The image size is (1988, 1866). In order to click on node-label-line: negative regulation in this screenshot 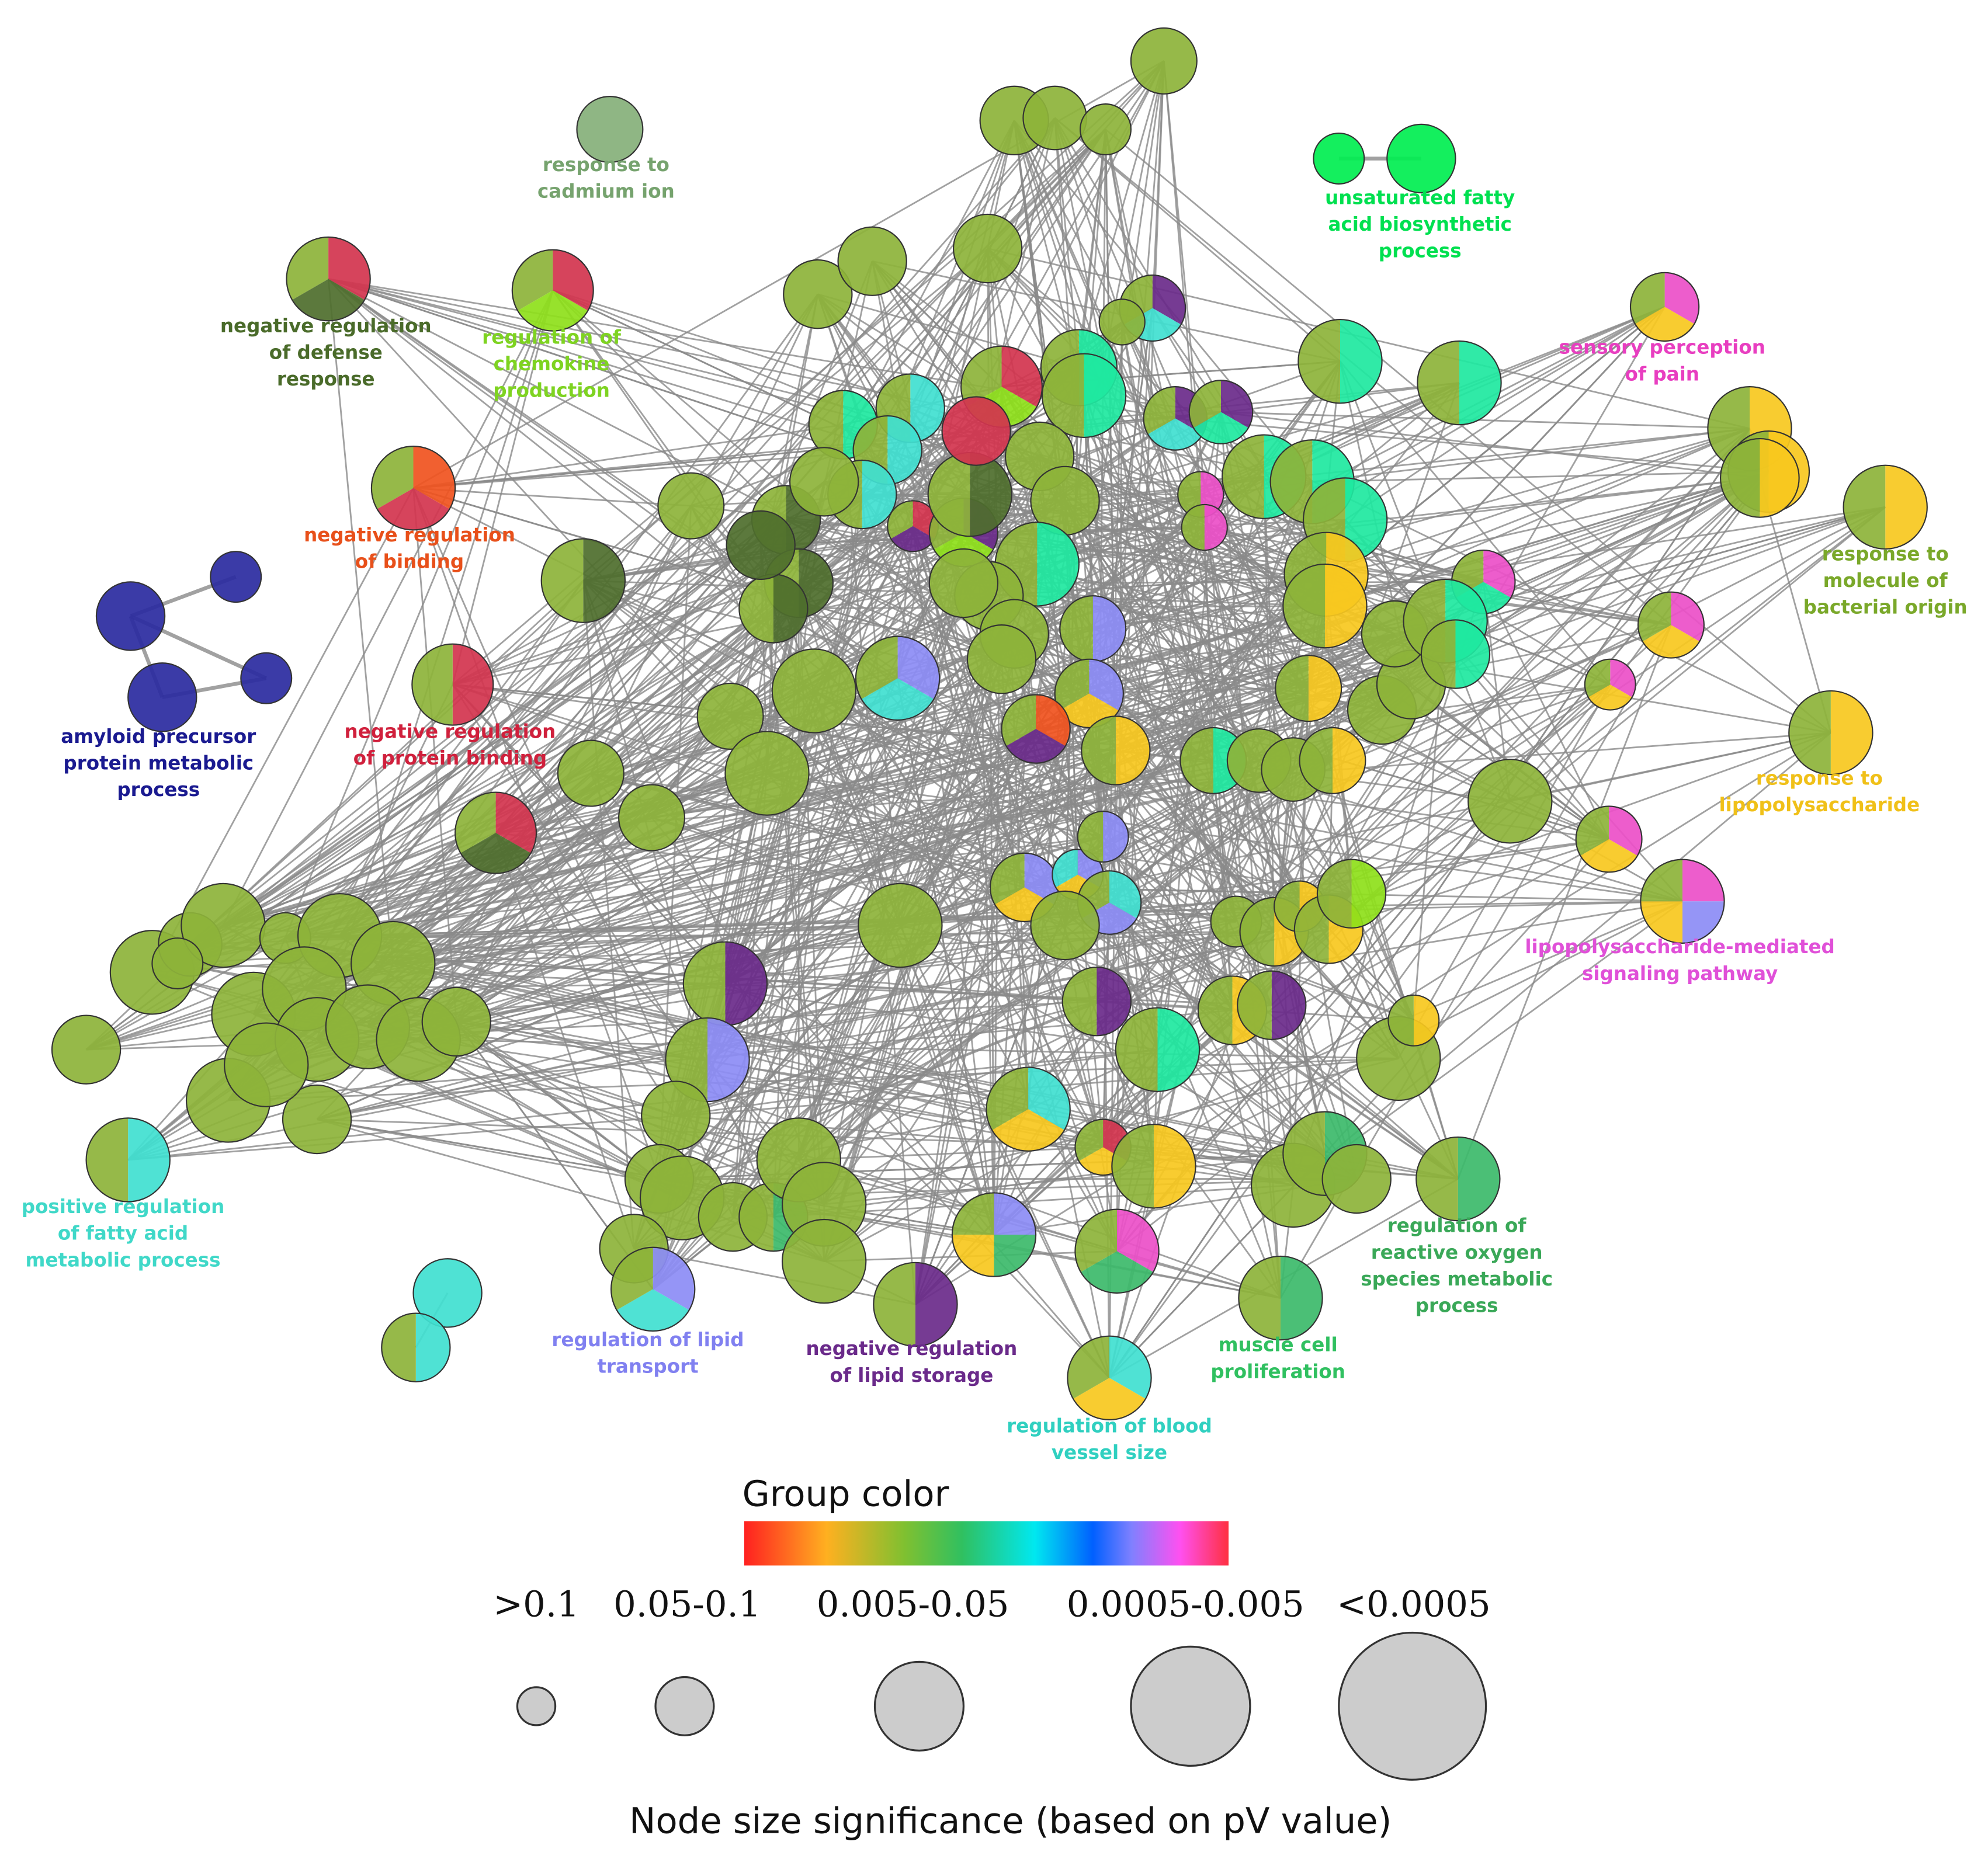, I will do `click(912, 1349)`.